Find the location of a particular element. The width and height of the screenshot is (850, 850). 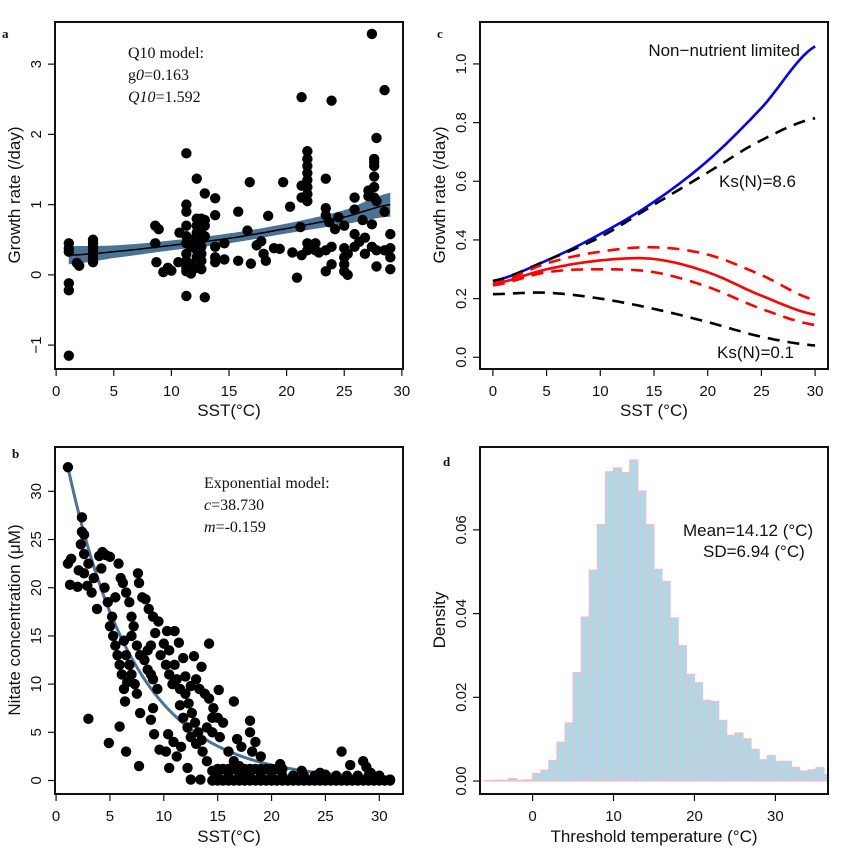

x-tick-label-c: 30 is located at coordinates (815, 391).